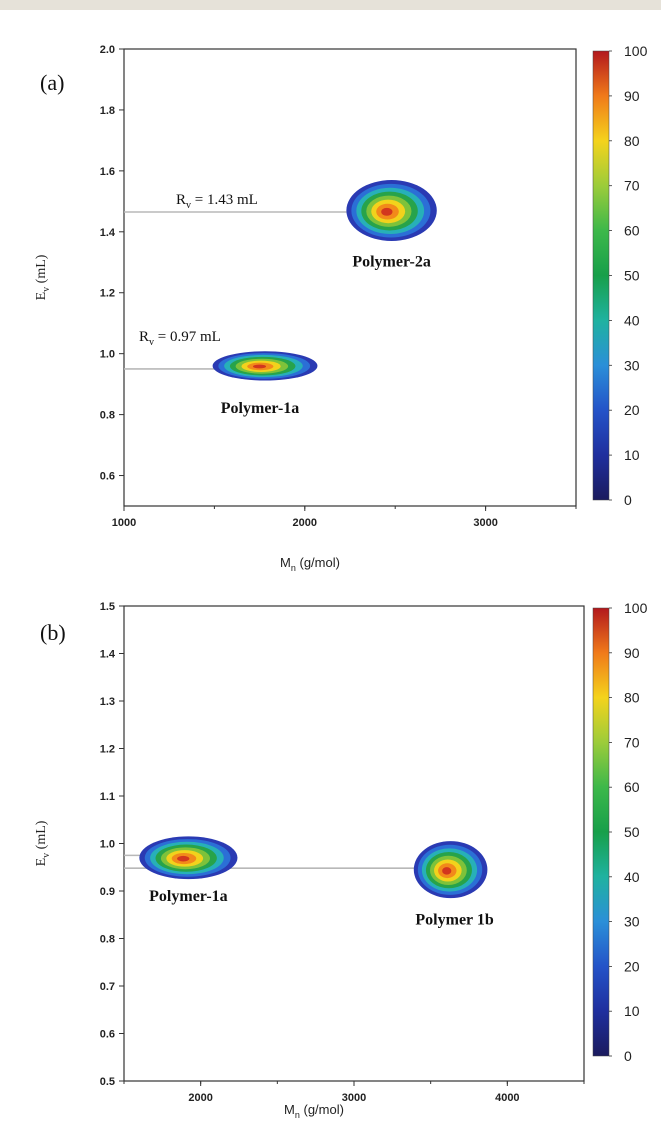  I want to click on peak-label: Polymer 1b, so click(454, 920).